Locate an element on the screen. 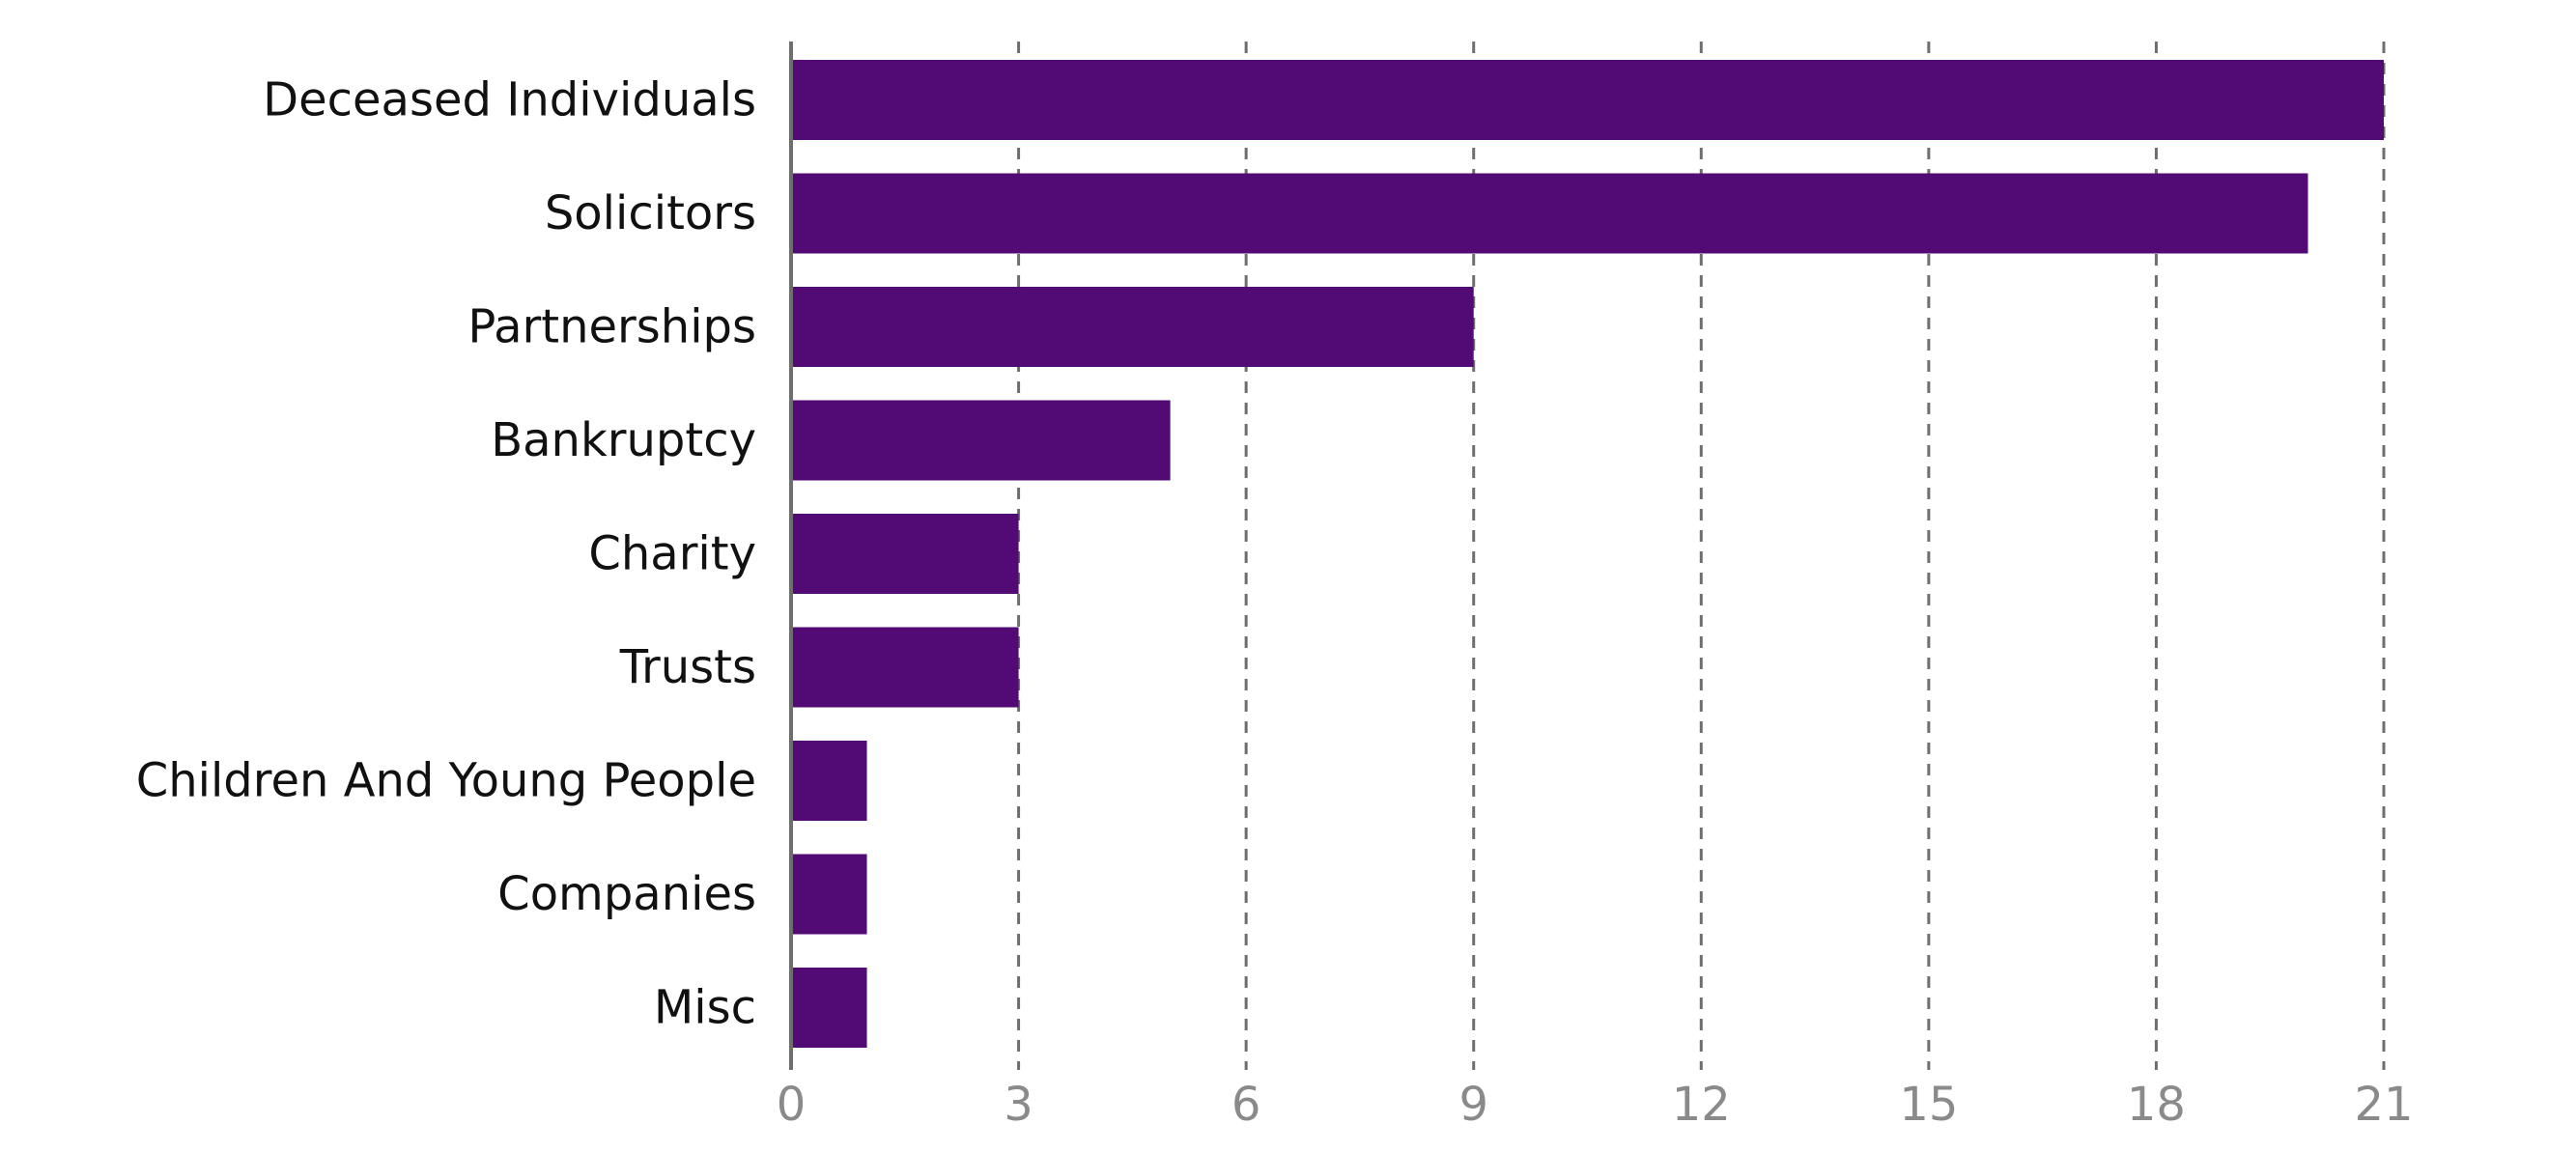  x-tick-label: 0 is located at coordinates (792, 1105).